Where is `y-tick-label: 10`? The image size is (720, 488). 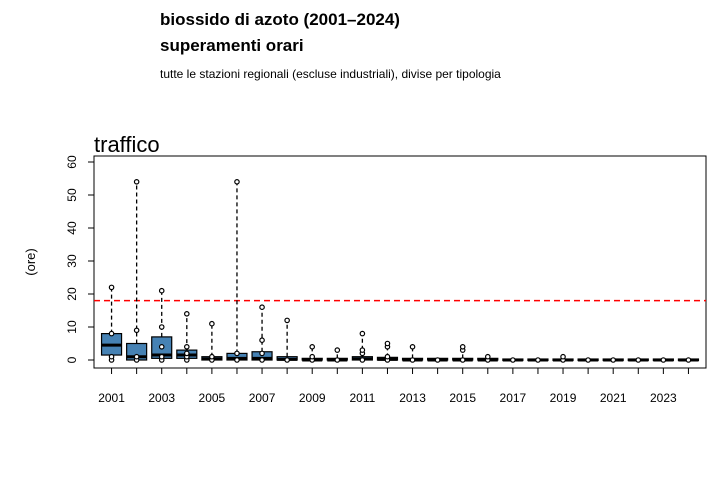
y-tick-label: 10 is located at coordinates (72, 327).